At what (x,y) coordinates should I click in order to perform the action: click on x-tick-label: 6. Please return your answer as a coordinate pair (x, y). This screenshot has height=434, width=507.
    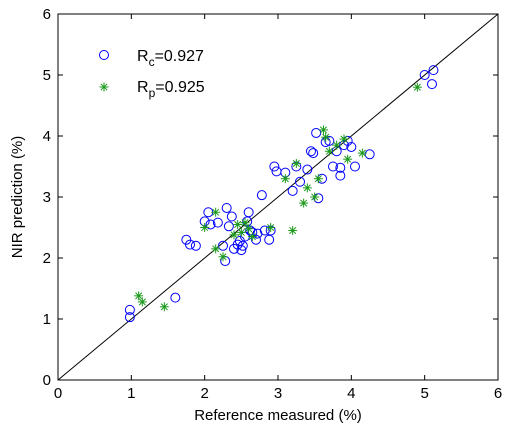
    Looking at the image, I should click on (498, 393).